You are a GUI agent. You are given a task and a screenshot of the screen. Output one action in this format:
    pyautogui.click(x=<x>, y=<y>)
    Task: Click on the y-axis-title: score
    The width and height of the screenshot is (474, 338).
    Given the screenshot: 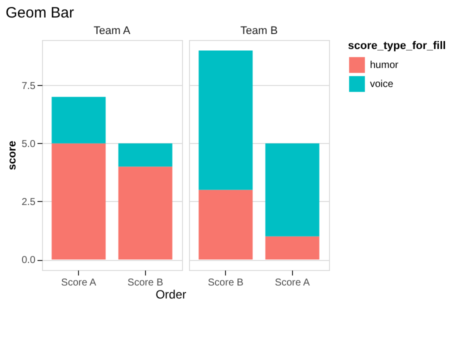 What is the action you would take?
    pyautogui.click(x=12, y=155)
    